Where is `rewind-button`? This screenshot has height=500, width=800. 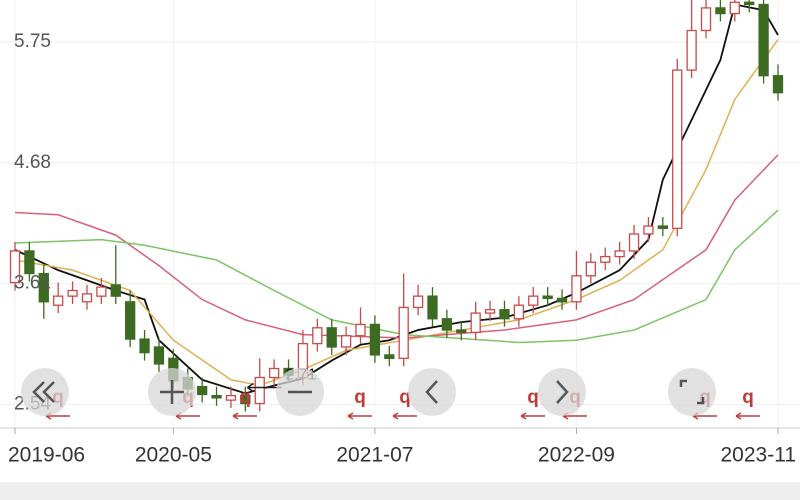 rewind-button is located at coordinates (45, 392).